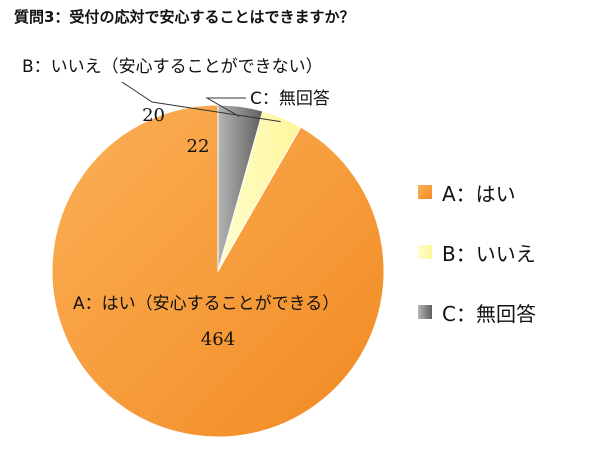 This screenshot has width=607, height=456. I want to click on leader-line-c, so click(225, 107).